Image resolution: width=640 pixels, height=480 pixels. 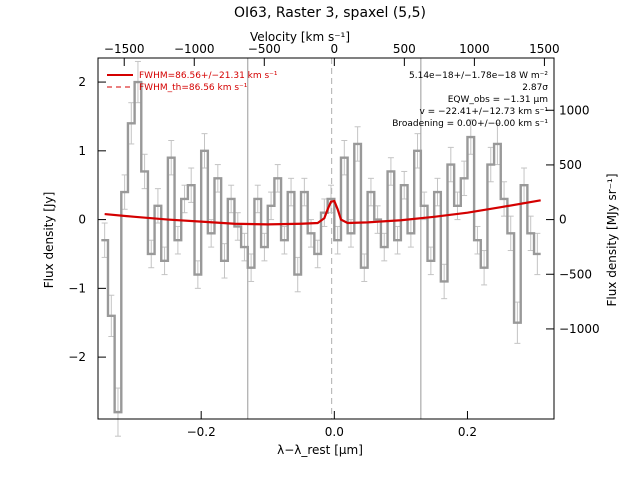 What do you see at coordinates (201, 432) in the screenshot?
I see `x-tick-label-0: −0.2` at bounding box center [201, 432].